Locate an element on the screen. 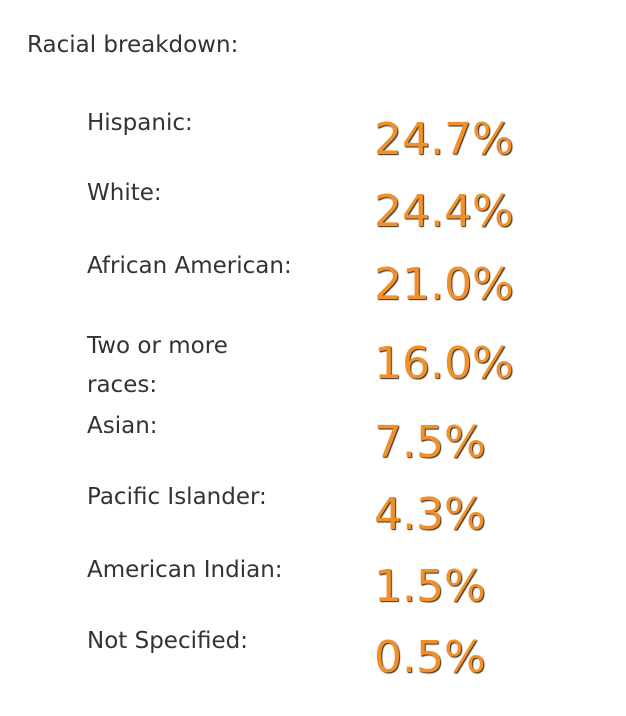 The image size is (626, 716). row-value: 24.4% is located at coordinates (444, 211).